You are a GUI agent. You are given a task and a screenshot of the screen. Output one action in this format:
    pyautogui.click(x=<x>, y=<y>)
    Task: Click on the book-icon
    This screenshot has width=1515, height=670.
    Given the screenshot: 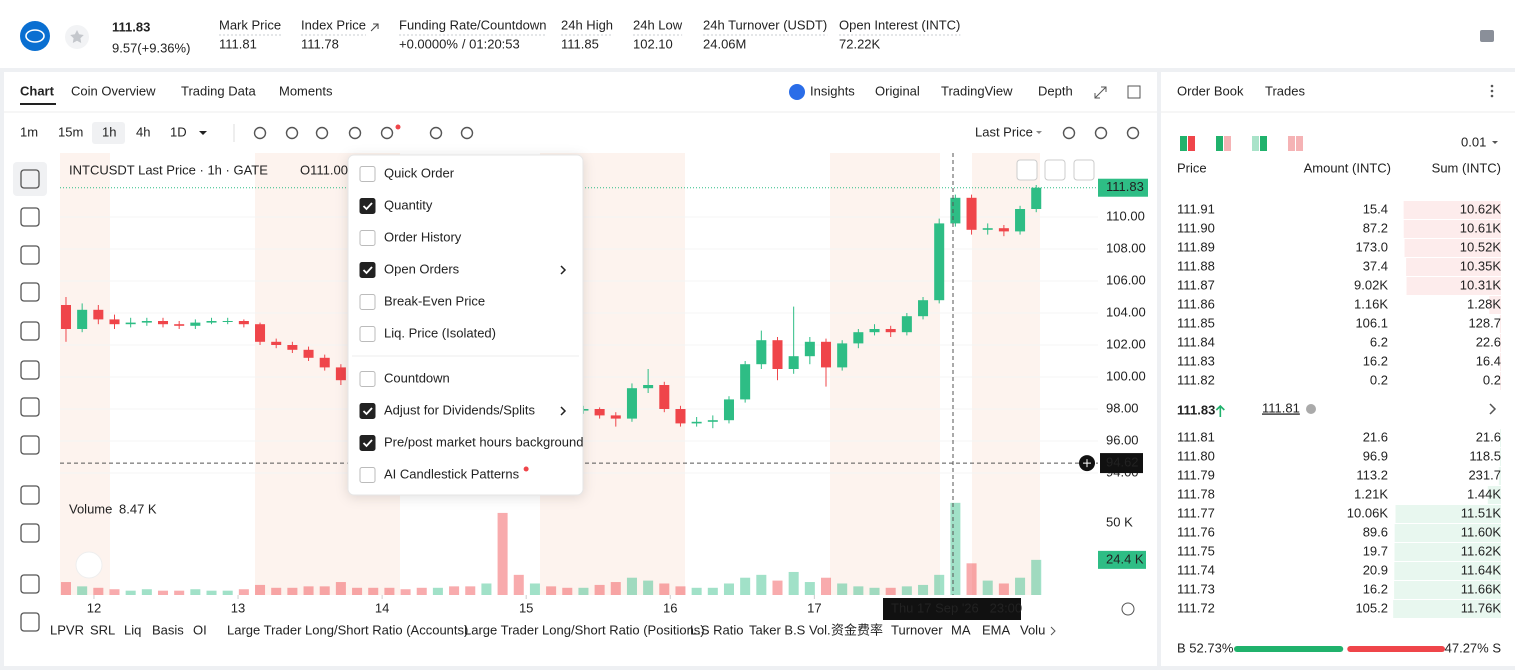 What is the action you would take?
    pyautogui.click(x=1487, y=36)
    